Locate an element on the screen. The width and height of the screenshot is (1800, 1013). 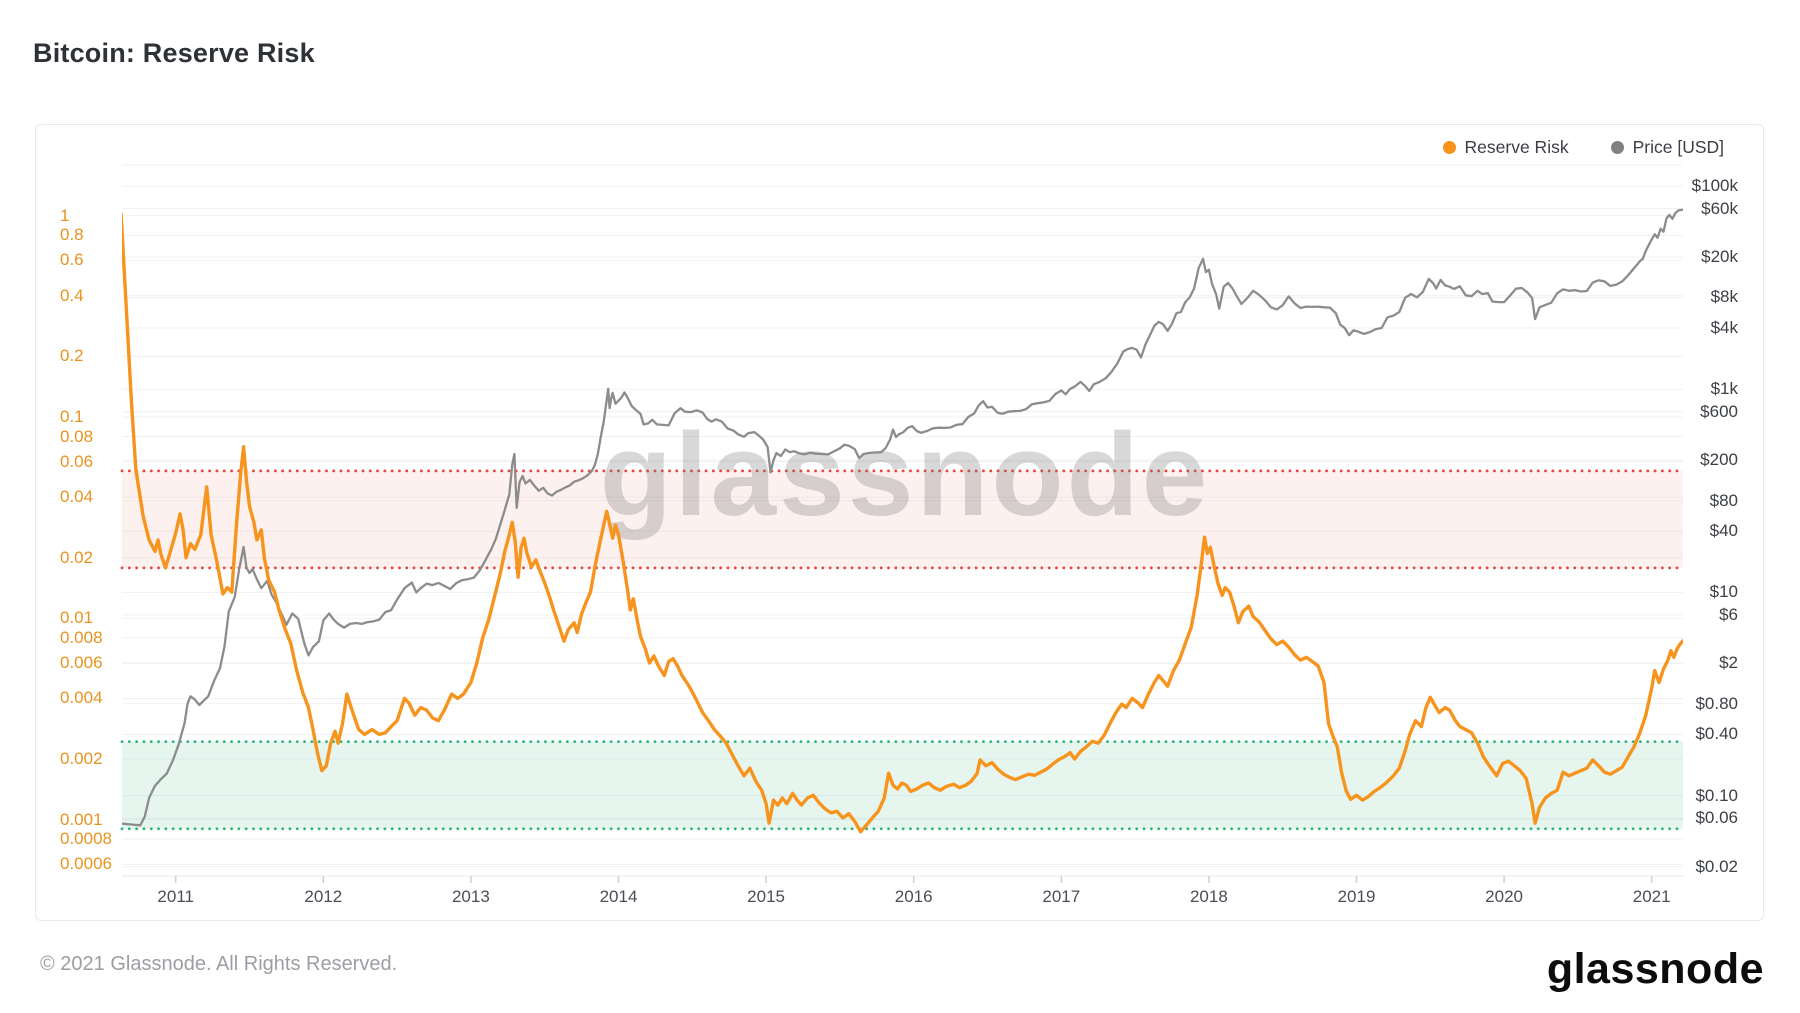
right-axis-tick-label: $4k is located at coordinates (1724, 327).